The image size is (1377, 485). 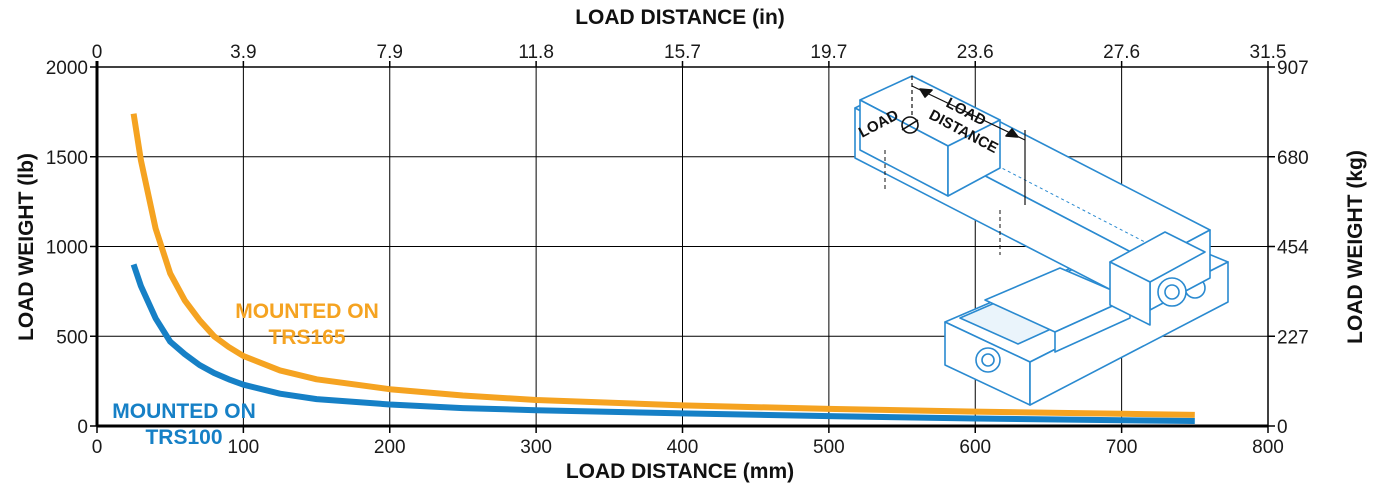 What do you see at coordinates (390, 447) in the screenshot?
I see `x-tick-label: 200` at bounding box center [390, 447].